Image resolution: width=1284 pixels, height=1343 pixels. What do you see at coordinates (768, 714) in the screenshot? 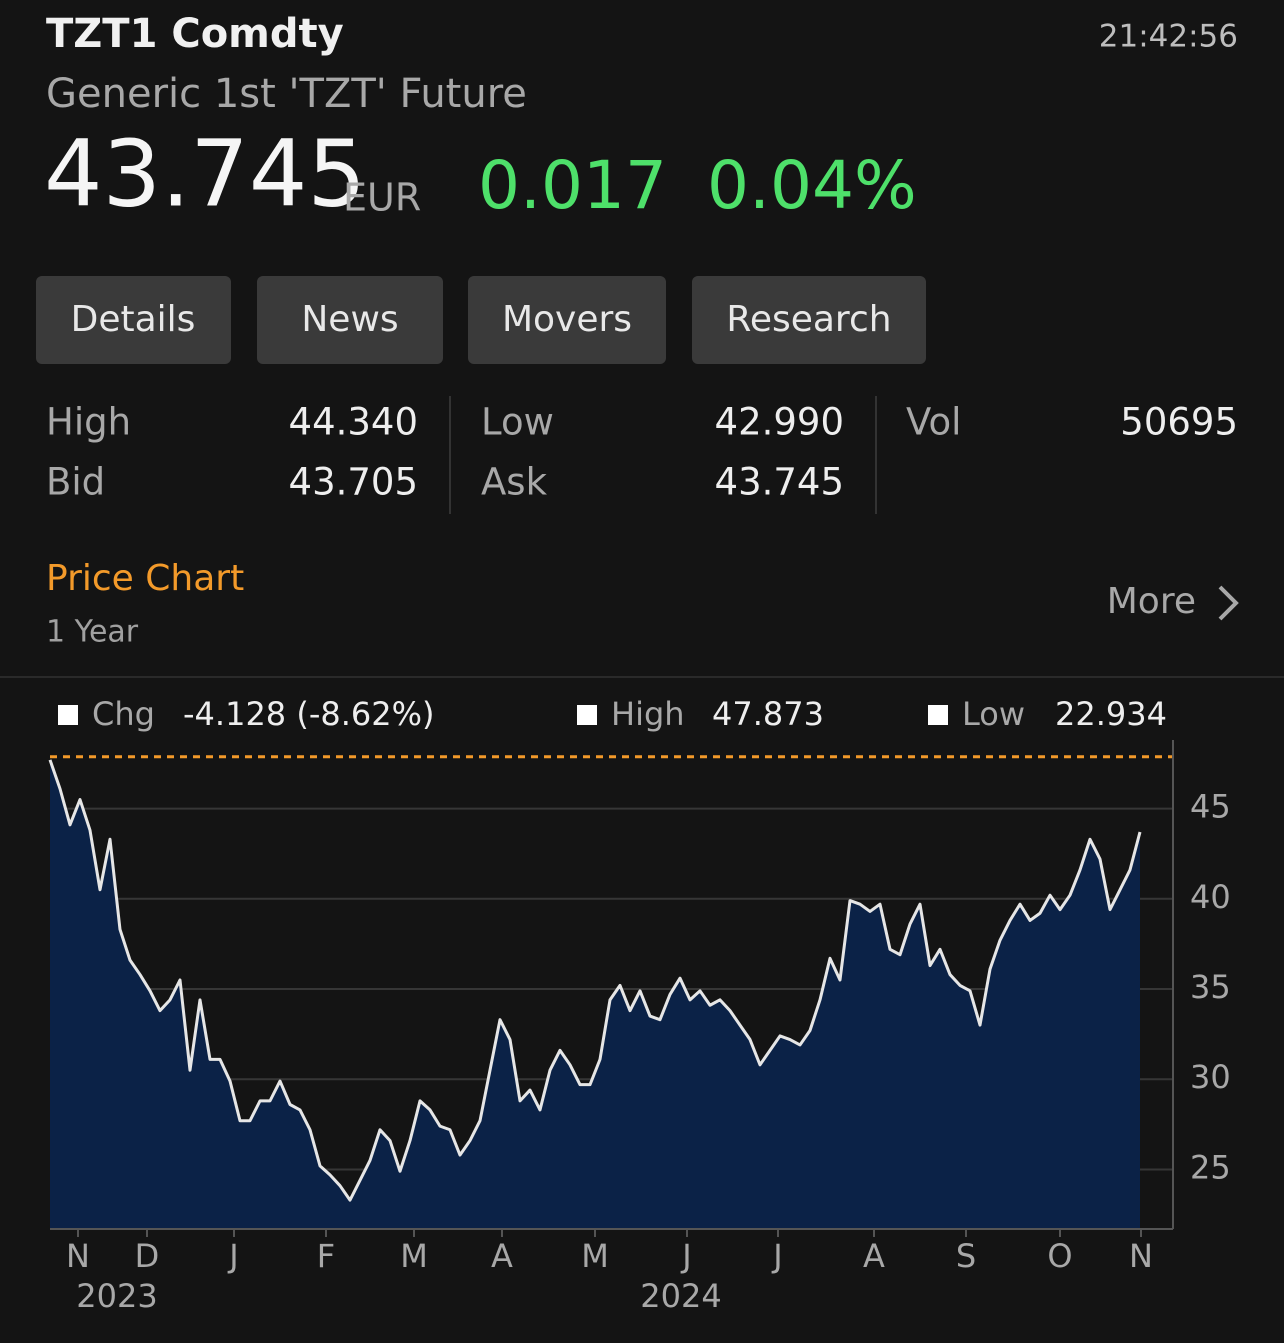
I see `legend-value: 47.873` at bounding box center [768, 714].